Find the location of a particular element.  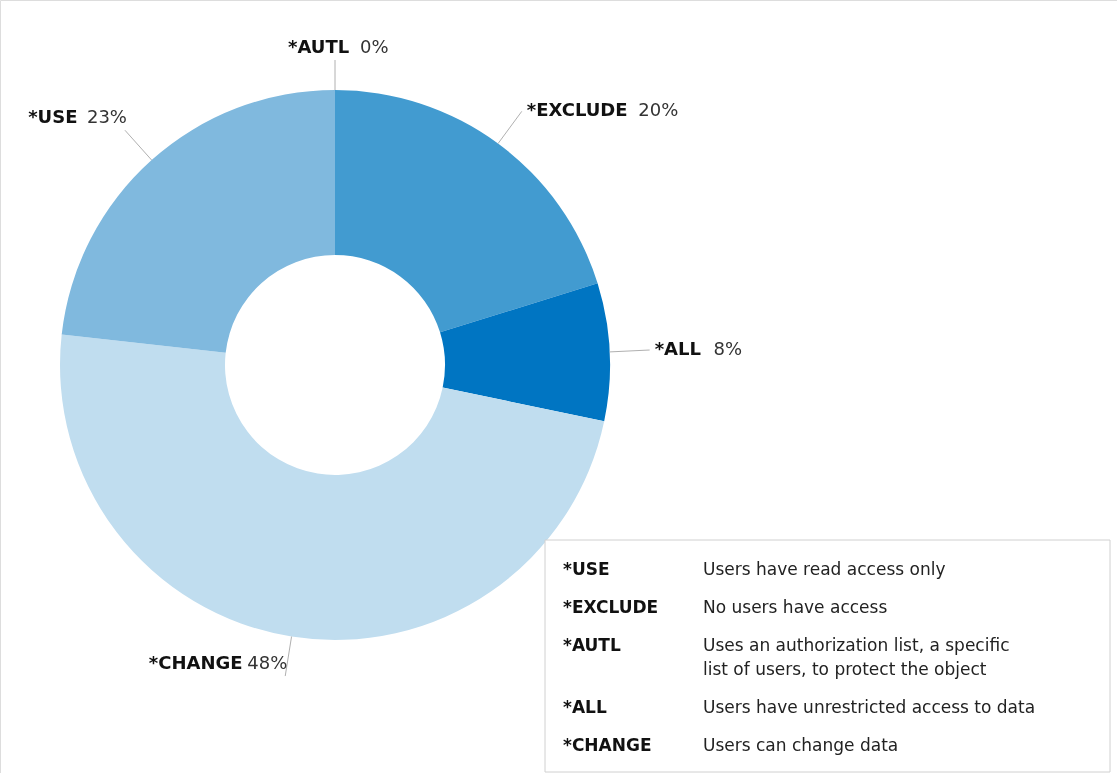

text: *CHANGE Users can change data is located at coordinates (731, 745).